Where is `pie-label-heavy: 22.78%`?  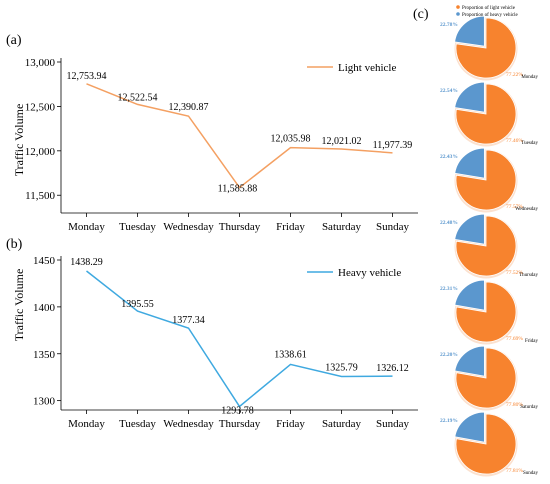 pie-label-heavy: 22.78% is located at coordinates (449, 25).